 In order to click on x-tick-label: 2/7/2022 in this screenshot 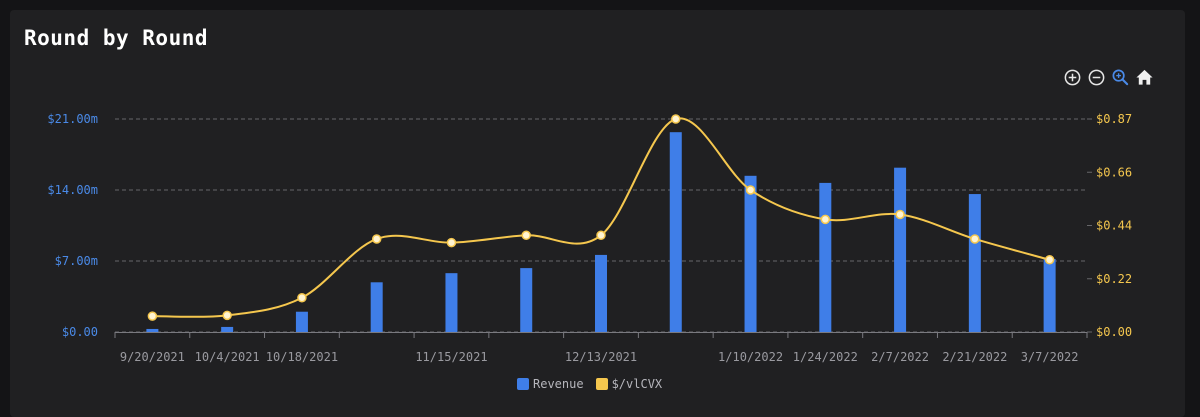, I will do `click(900, 357)`.